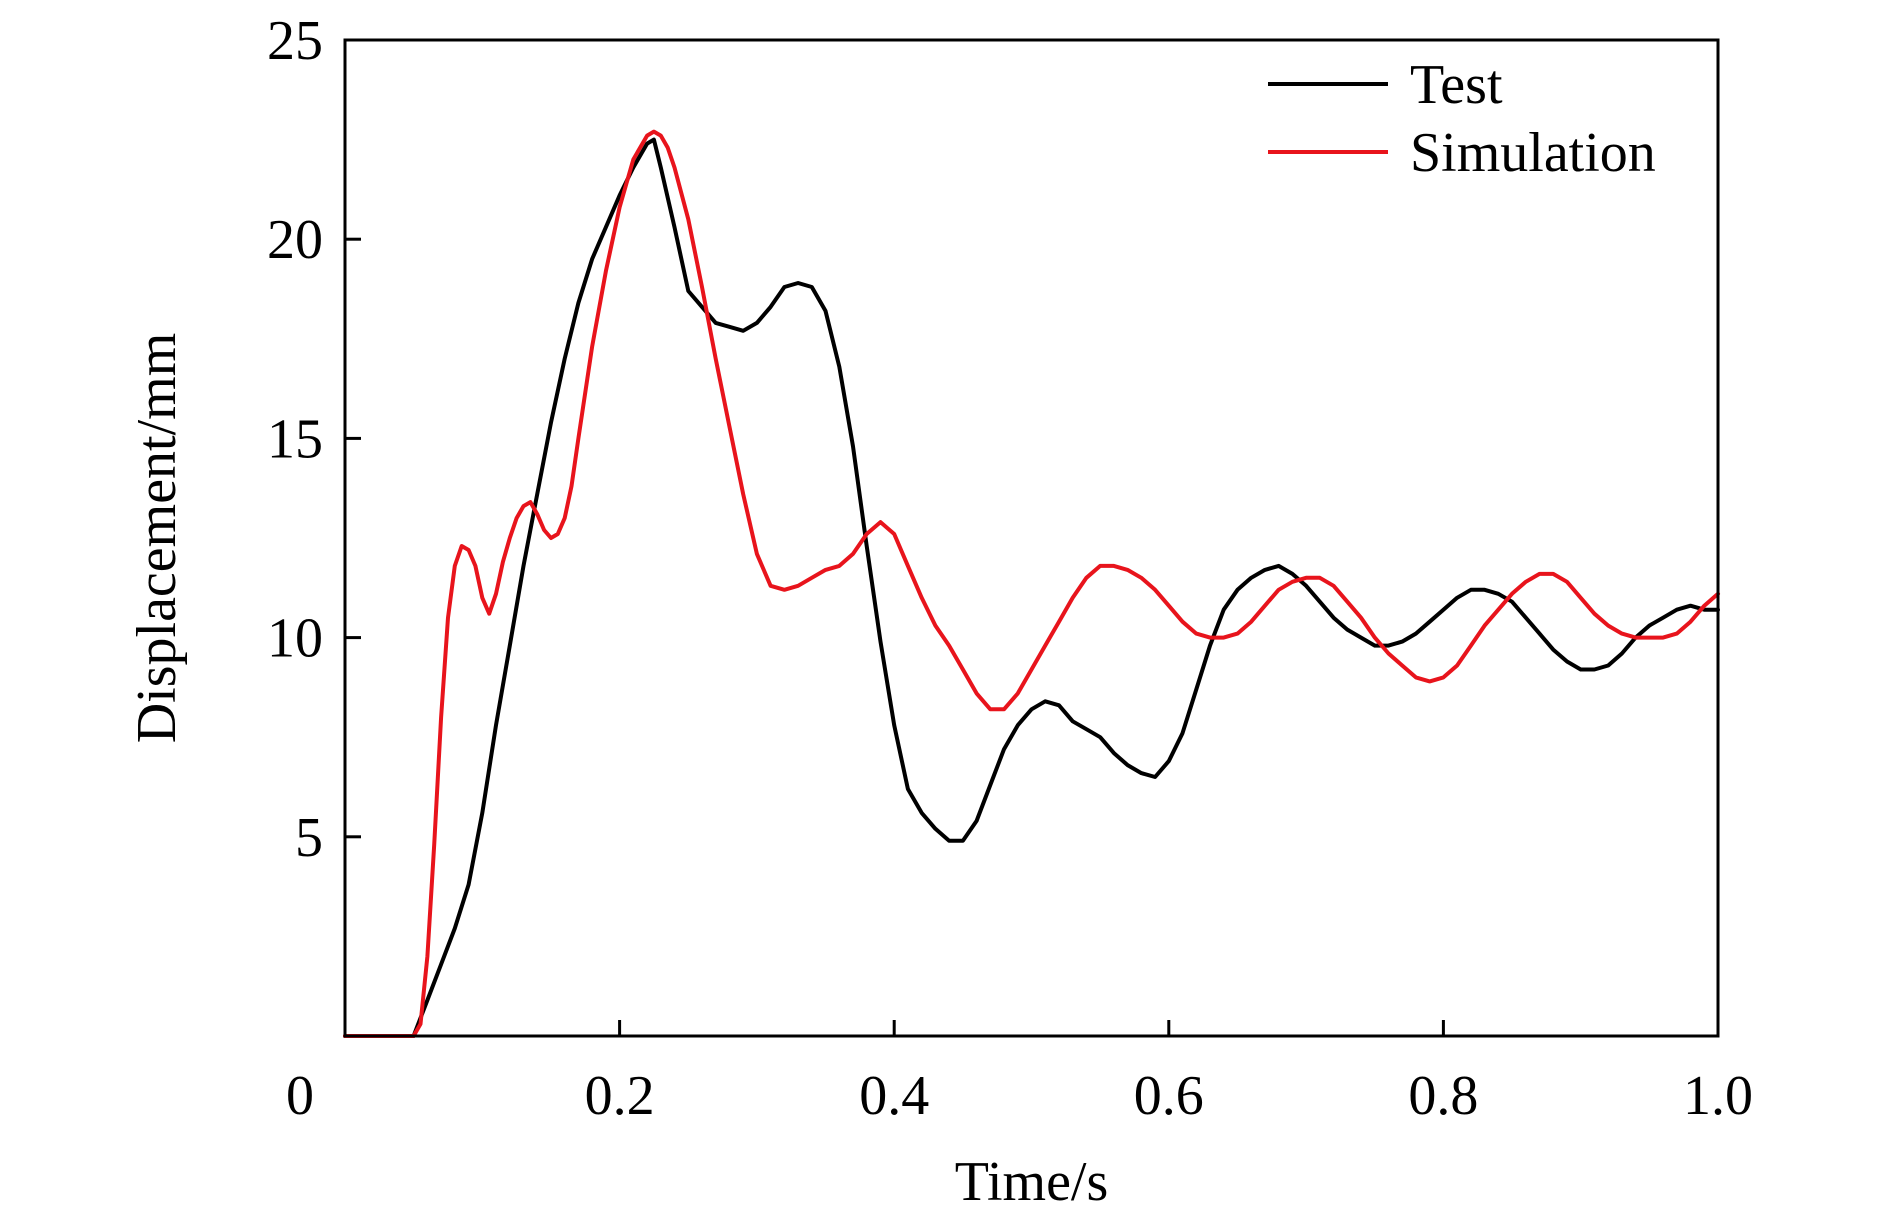  I want to click on y-tick-label: 10, so click(295, 639).